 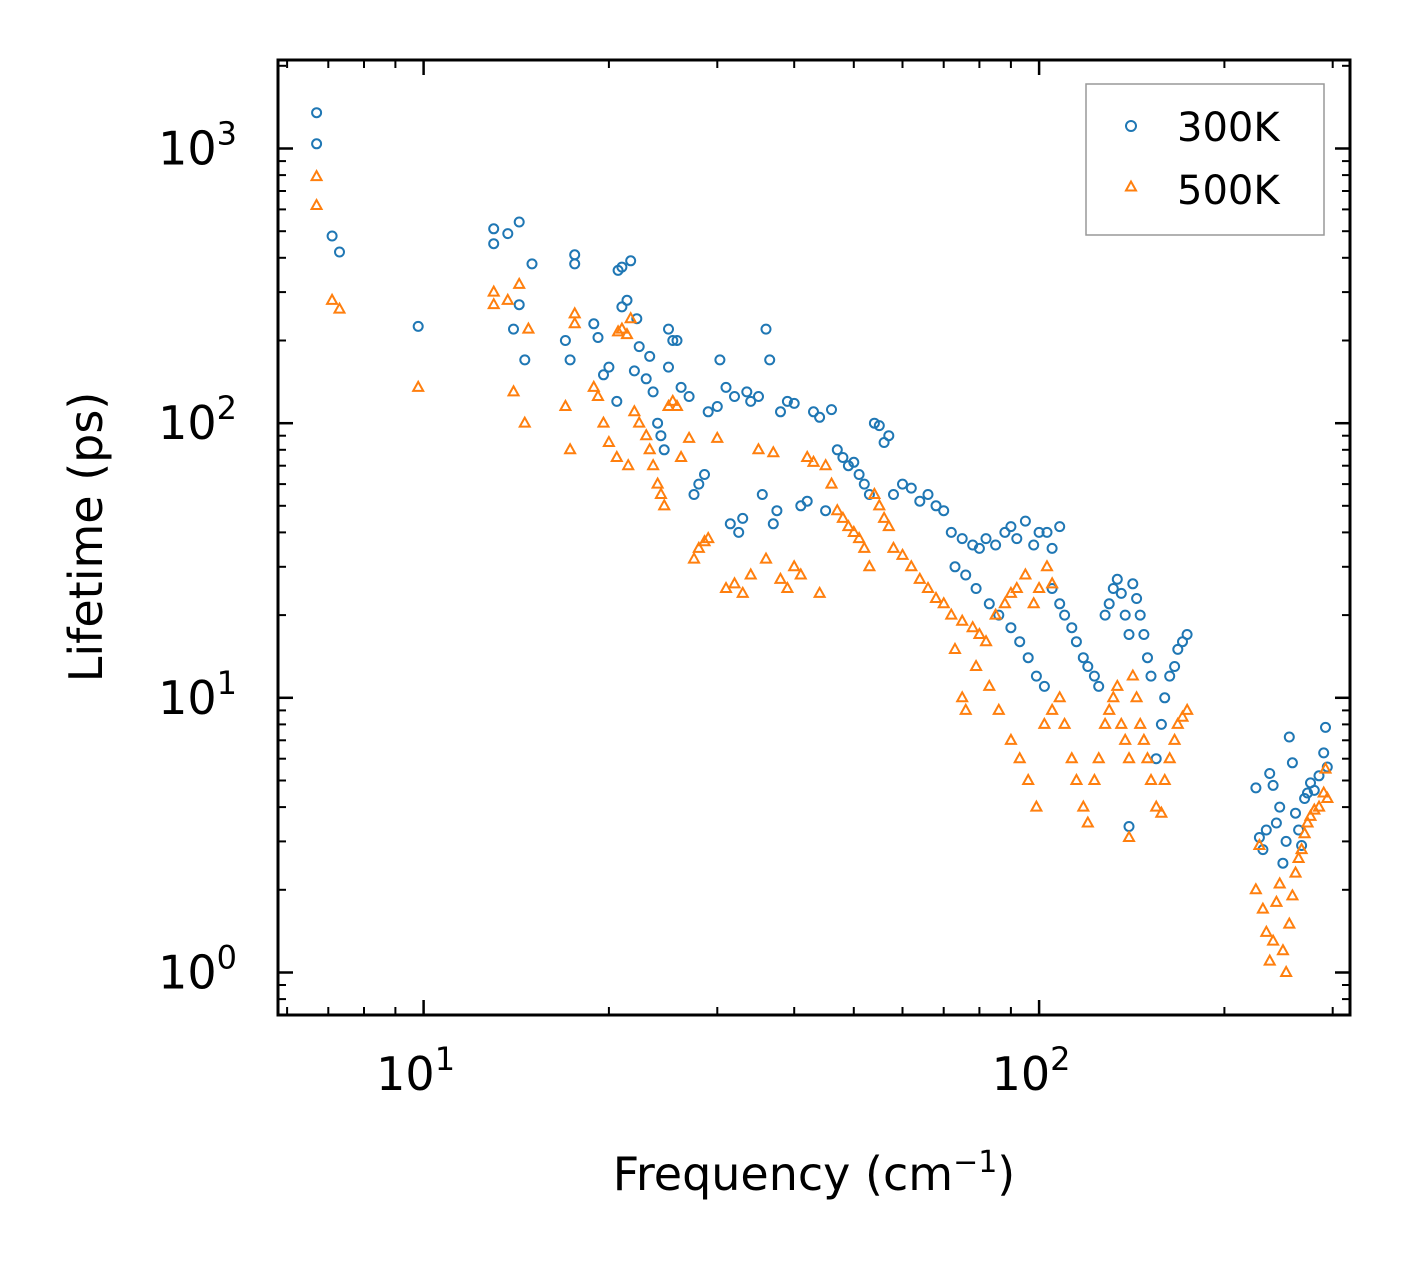 I want to click on x-tick-label: 101, so click(x=415, y=1070).